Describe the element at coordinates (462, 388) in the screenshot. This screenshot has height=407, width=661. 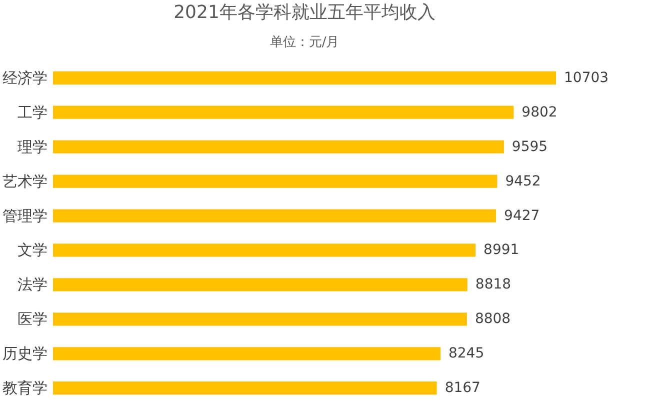
I see `data-label: 8167` at that location.